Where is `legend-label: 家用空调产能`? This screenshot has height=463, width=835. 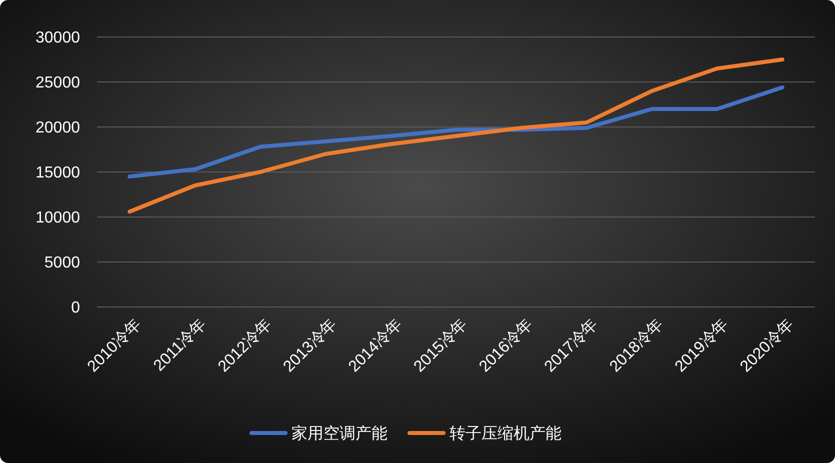 legend-label: 家用空调产能 is located at coordinates (340, 433).